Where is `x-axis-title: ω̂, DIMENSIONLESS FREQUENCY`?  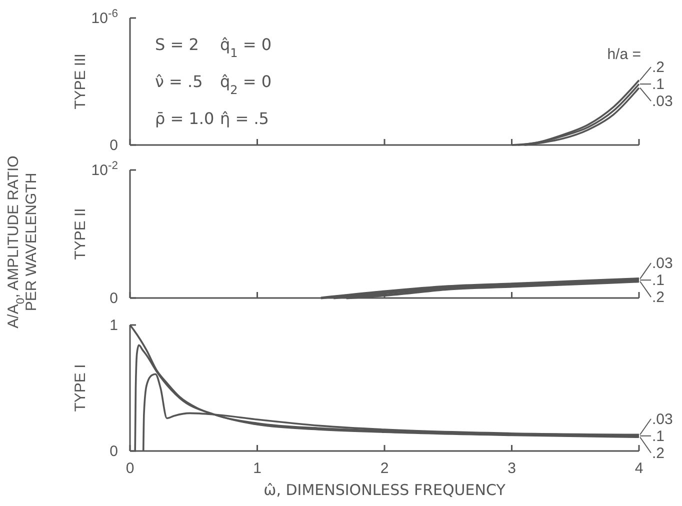
x-axis-title: ω̂, DIMENSIONLESS FREQUENCY is located at coordinates (385, 490).